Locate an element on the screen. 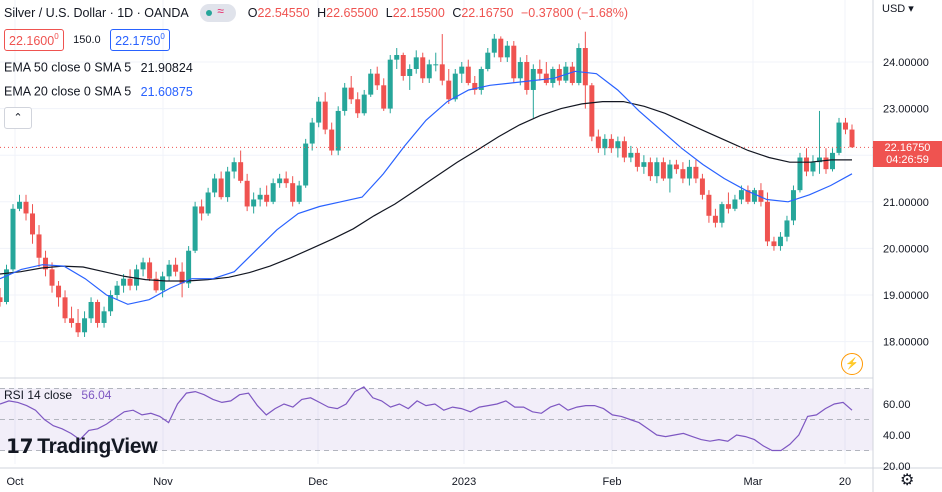 The height and width of the screenshot is (492, 942). ask-button: 22.17500 is located at coordinates (140, 40).